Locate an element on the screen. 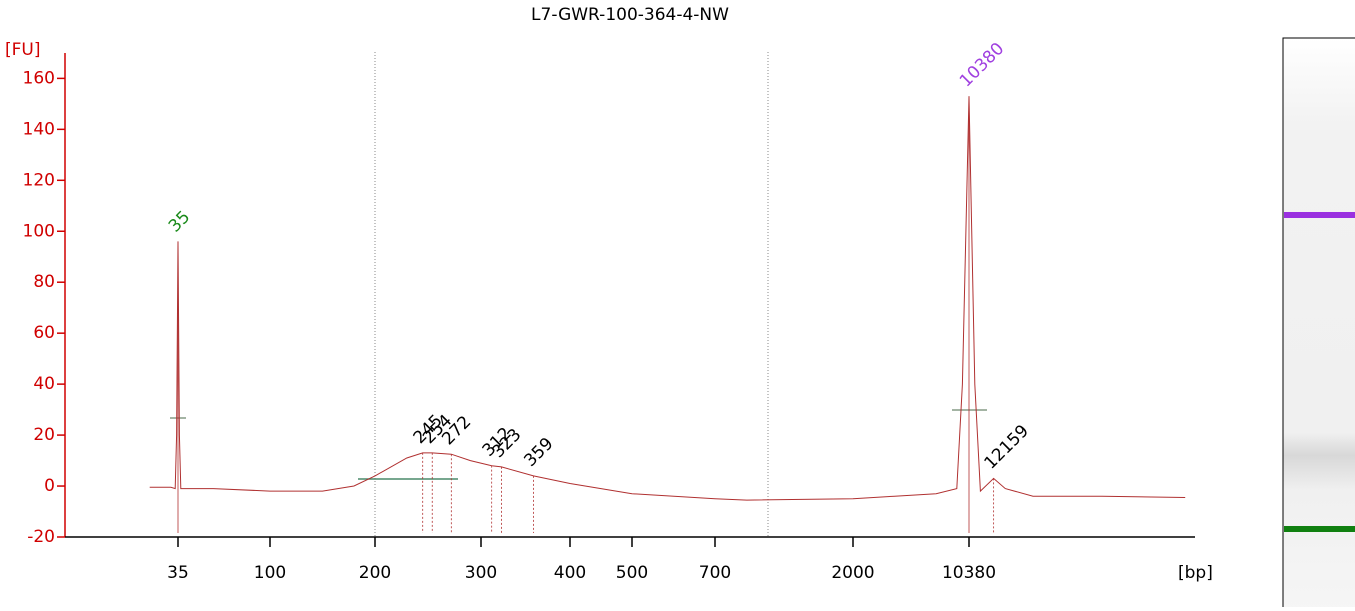 The width and height of the screenshot is (1355, 611). y-tick-label: 0 is located at coordinates (49, 486).